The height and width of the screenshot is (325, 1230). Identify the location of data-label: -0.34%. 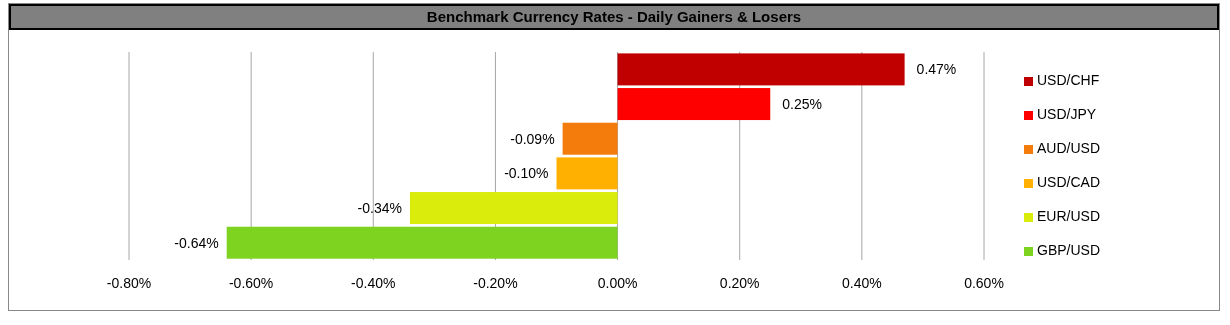
(379, 208).